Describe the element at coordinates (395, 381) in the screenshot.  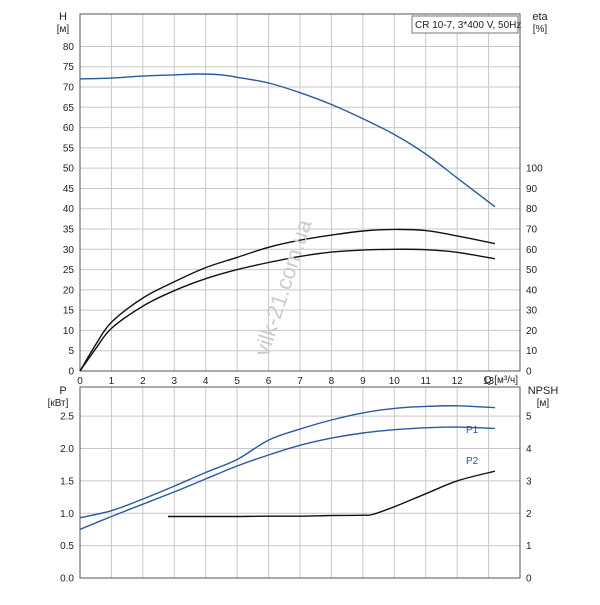
I see `x-tick-label: 10` at that location.